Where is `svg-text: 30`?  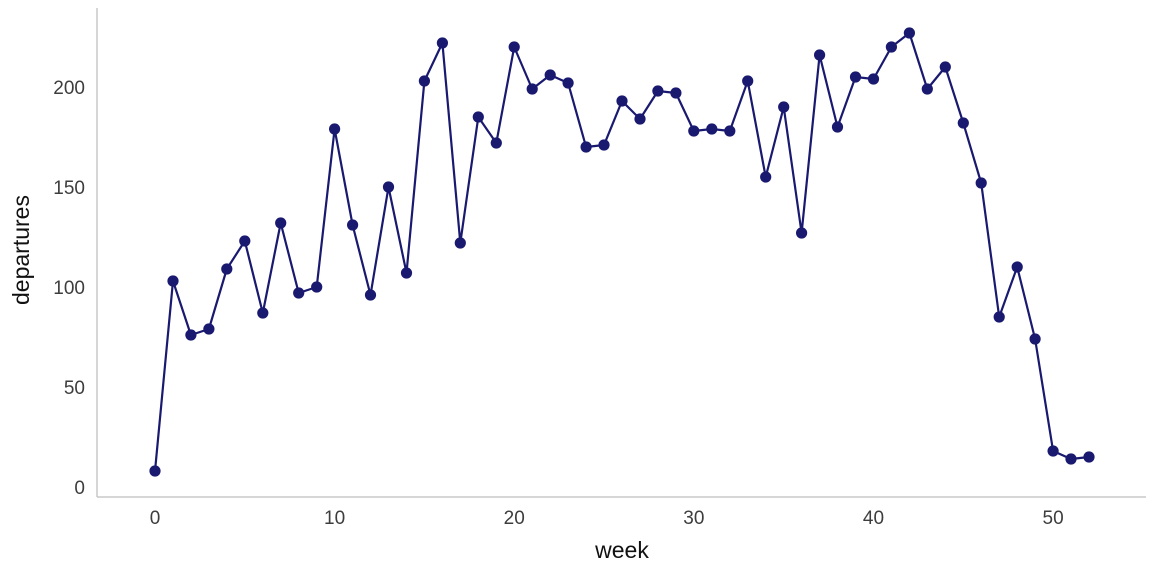
svg-text: 30 is located at coordinates (693, 518).